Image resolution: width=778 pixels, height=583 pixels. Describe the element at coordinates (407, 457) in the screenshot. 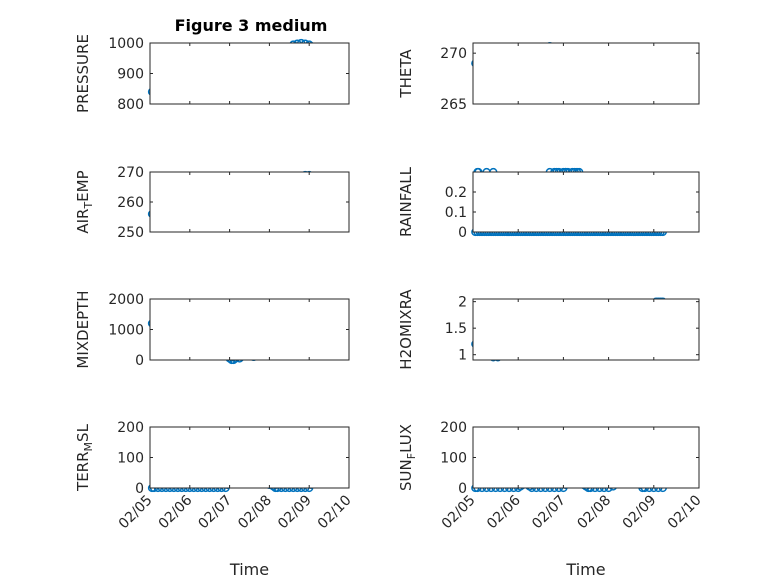

I see `y-axis-label: SUNFLUX` at that location.